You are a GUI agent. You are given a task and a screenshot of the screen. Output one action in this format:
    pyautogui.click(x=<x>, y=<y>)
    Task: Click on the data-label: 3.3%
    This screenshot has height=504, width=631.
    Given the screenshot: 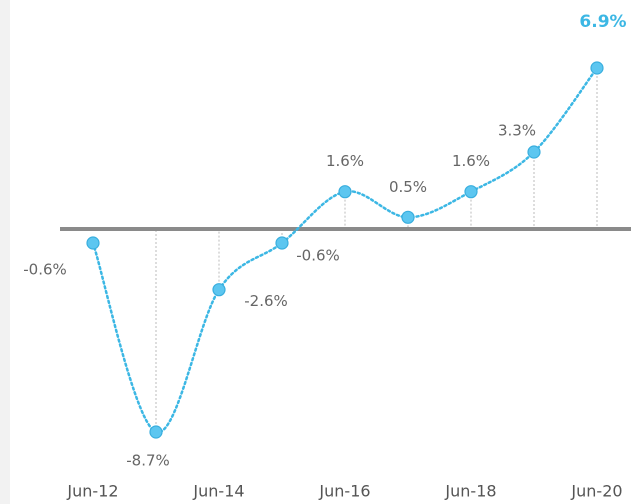 What is the action you would take?
    pyautogui.click(x=517, y=131)
    